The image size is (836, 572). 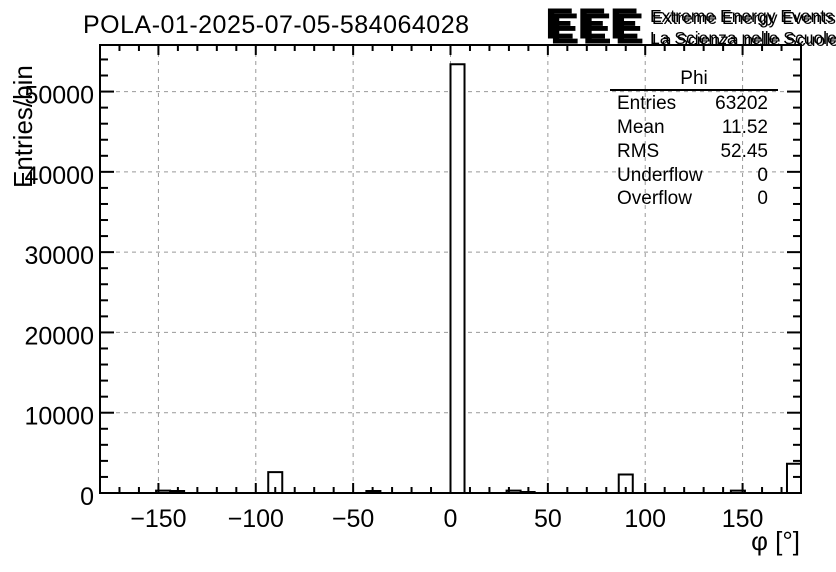 What do you see at coordinates (598, 29) in the screenshot?
I see `eee-logo-shadow: EEE` at bounding box center [598, 29].